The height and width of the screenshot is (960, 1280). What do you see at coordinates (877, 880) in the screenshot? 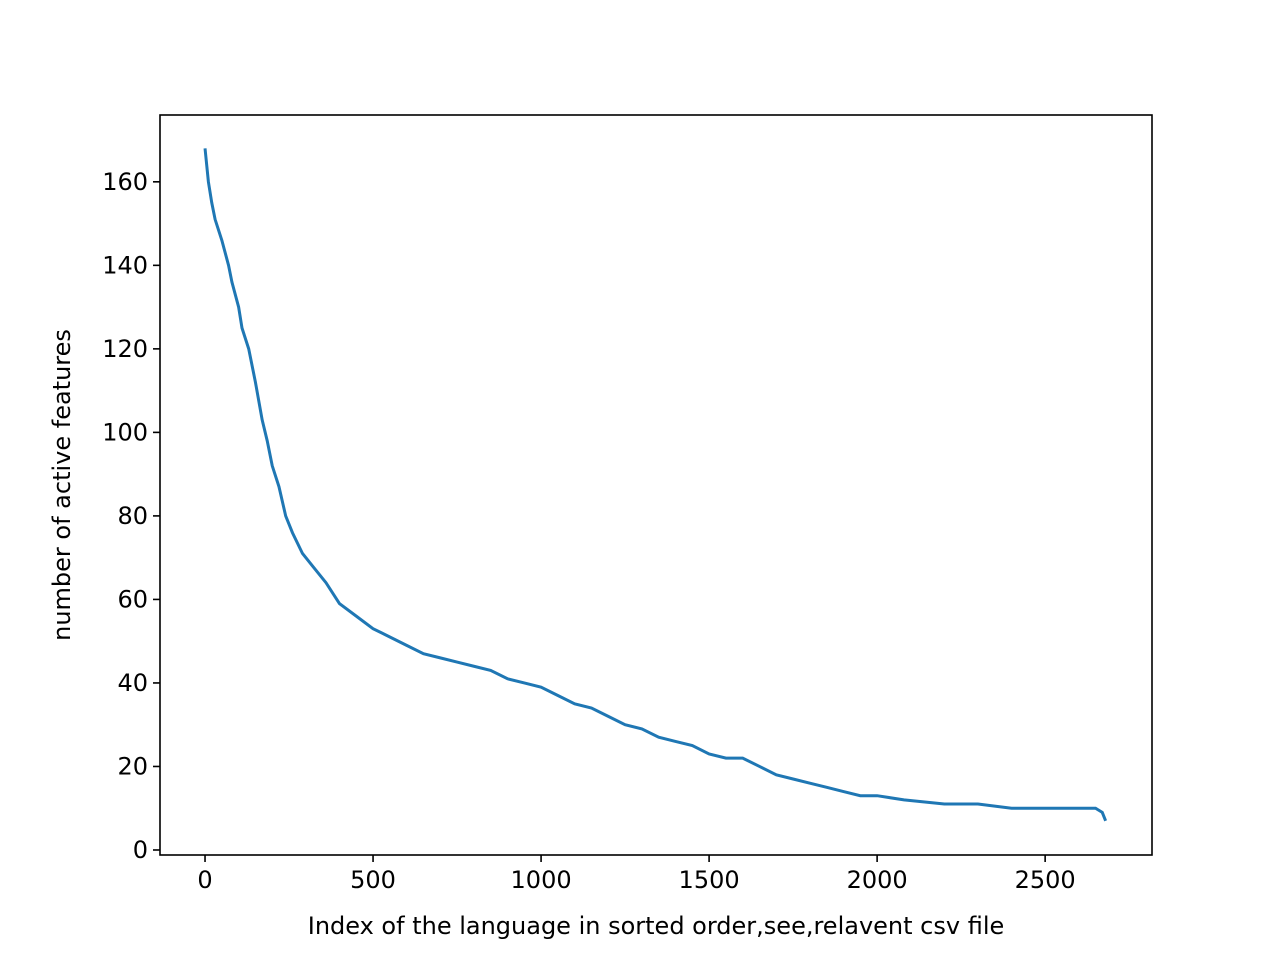
I see `x-tick-label: 2000` at bounding box center [877, 880].